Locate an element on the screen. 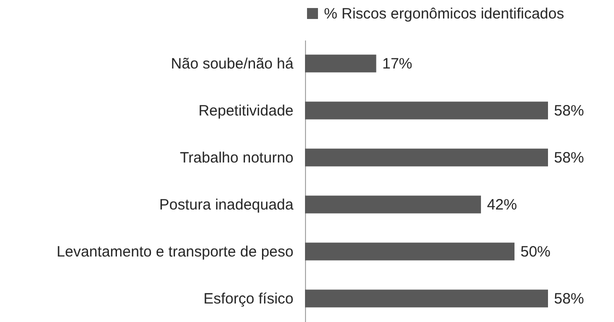  y-tick-label: Repetitividade is located at coordinates (246, 111).